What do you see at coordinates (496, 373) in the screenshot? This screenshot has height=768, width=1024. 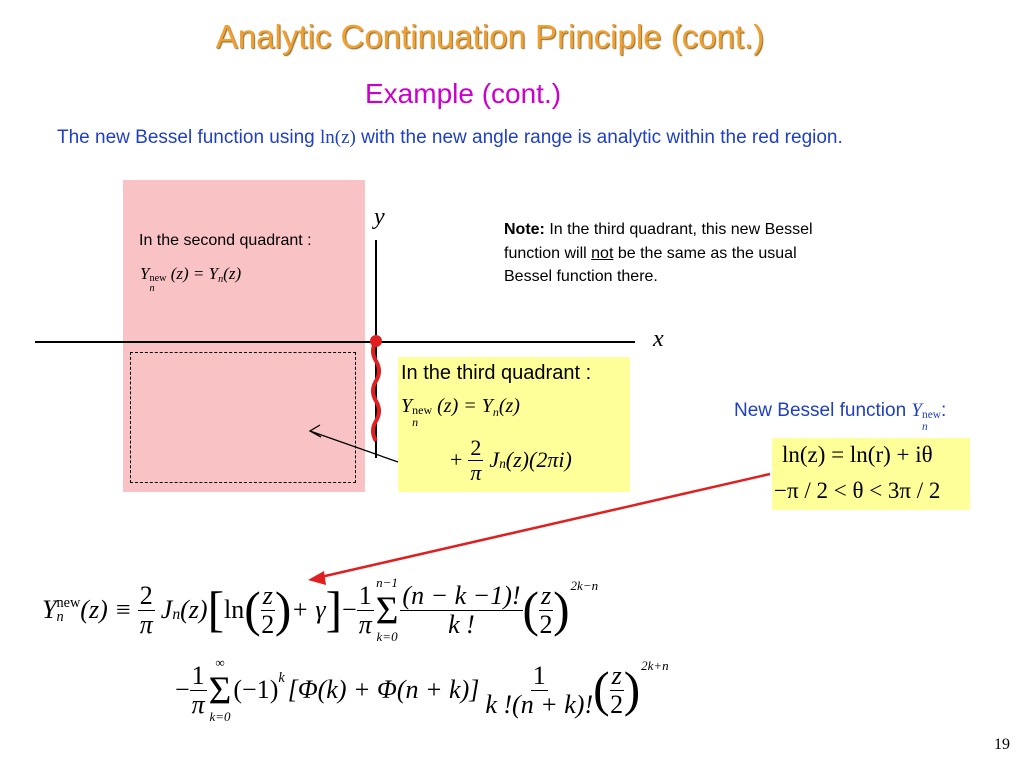 I see `third-quadrant-label: In the third quadrant :` at bounding box center [496, 373].